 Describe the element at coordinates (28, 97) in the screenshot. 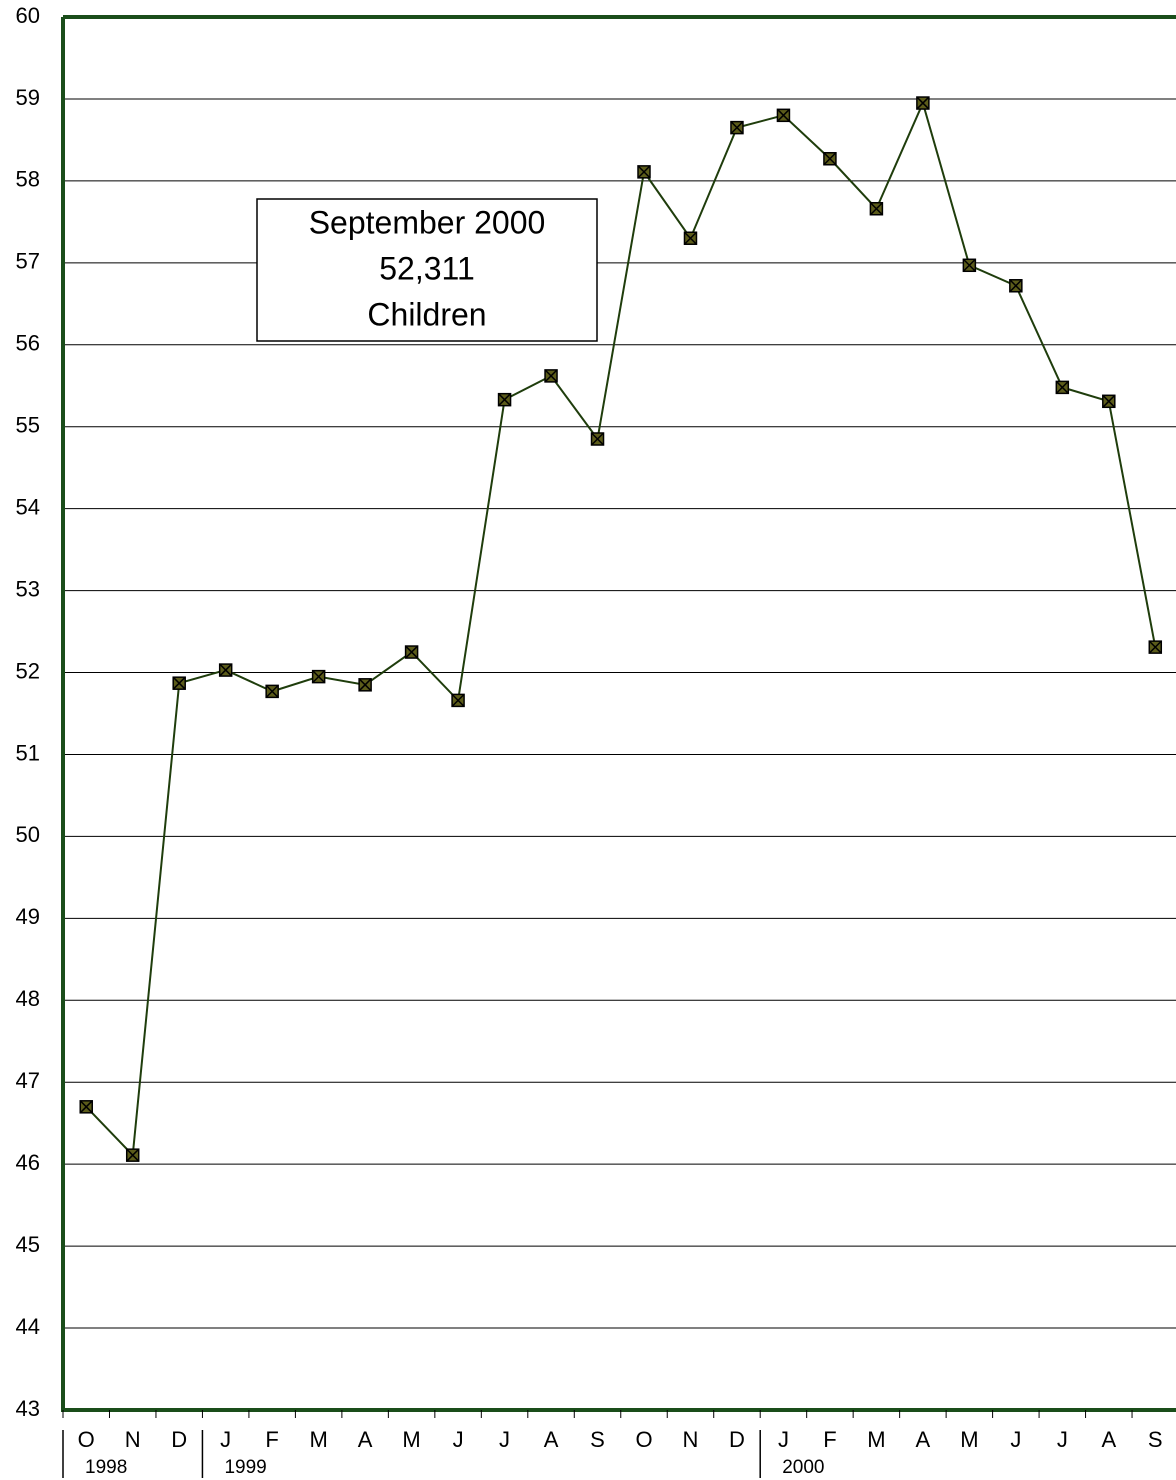

I see `y-tick-label: 59` at that location.